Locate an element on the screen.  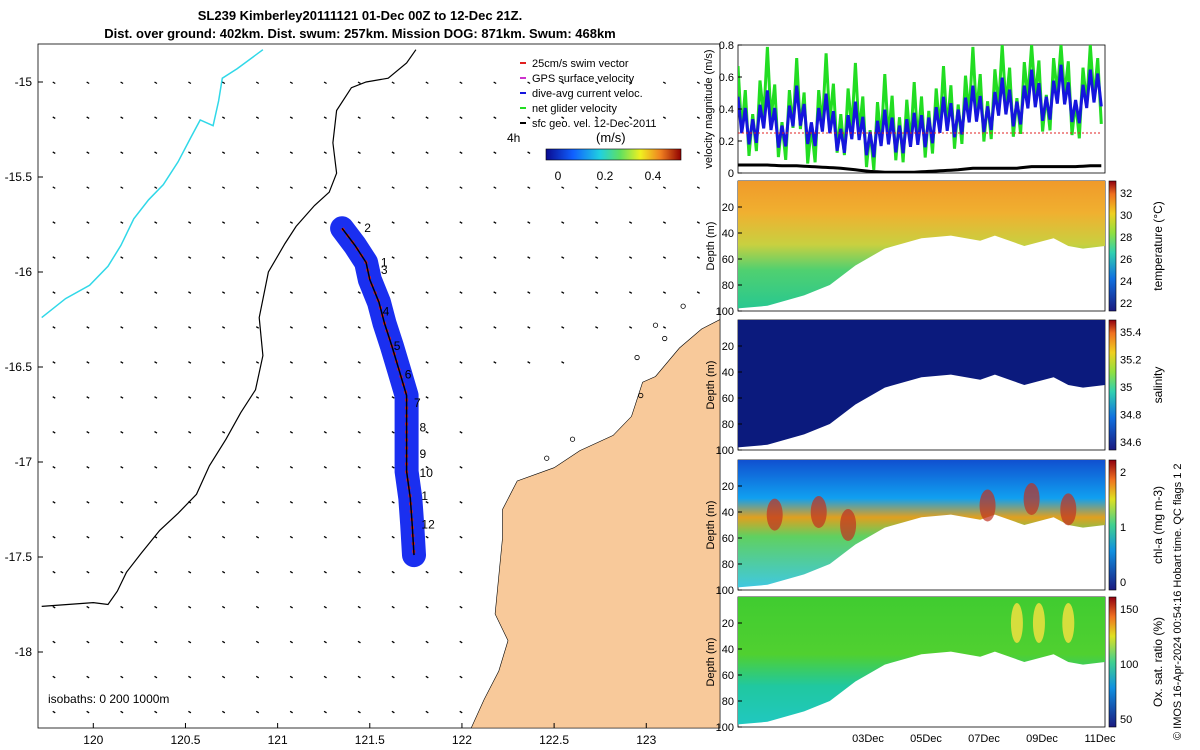
legend-gps-velocity: GPS surface velocity is located at coordinates (583, 79).